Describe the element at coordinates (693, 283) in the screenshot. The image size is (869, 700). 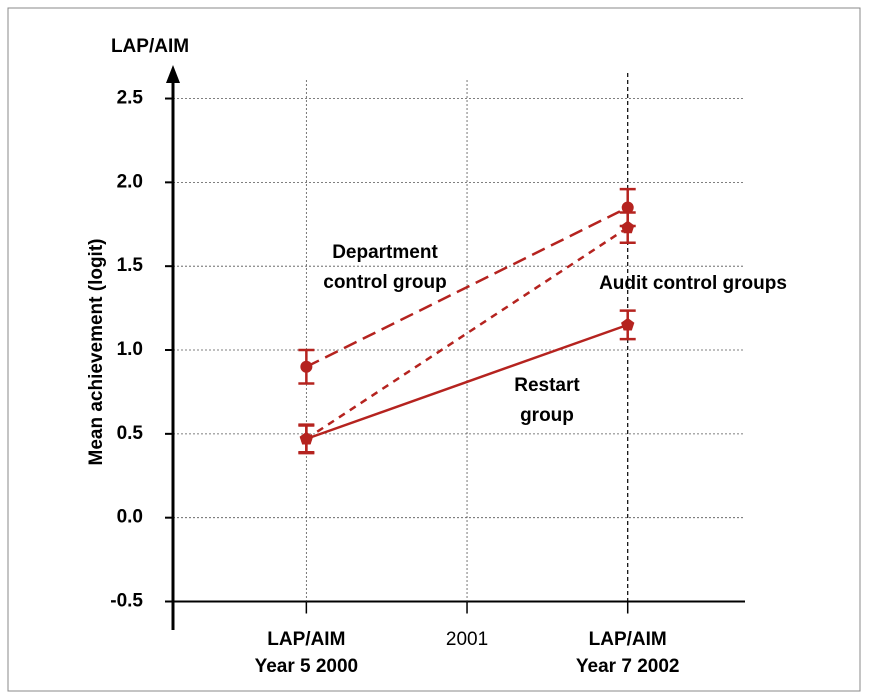
I see `annotation: Audit control groups` at that location.